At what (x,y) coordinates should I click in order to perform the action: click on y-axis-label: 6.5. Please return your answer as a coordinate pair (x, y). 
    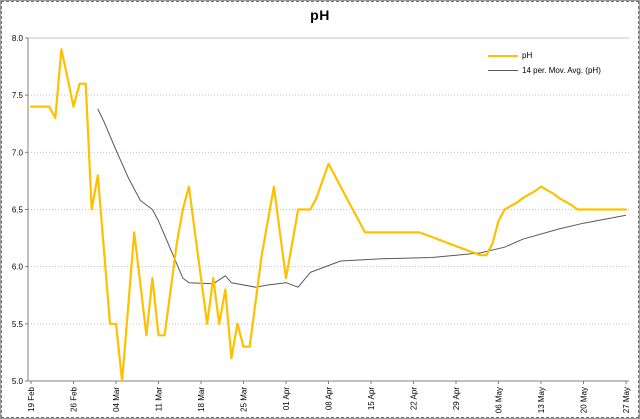
    Looking at the image, I should click on (18, 210).